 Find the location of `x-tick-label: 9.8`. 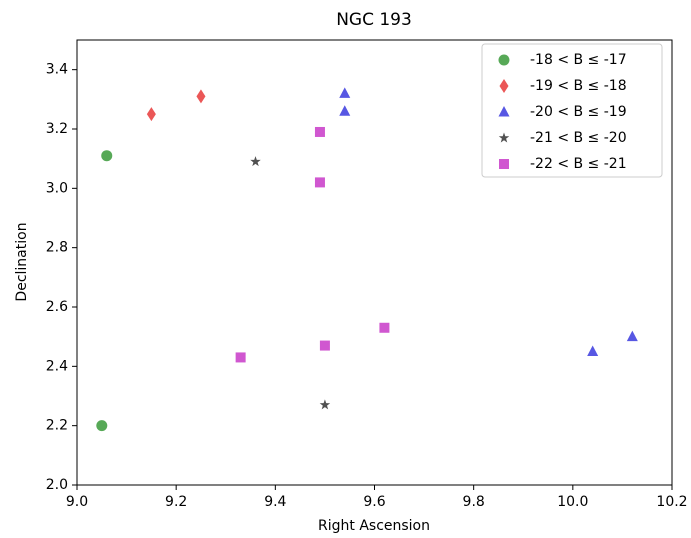

x-tick-label: 9.8 is located at coordinates (474, 502).